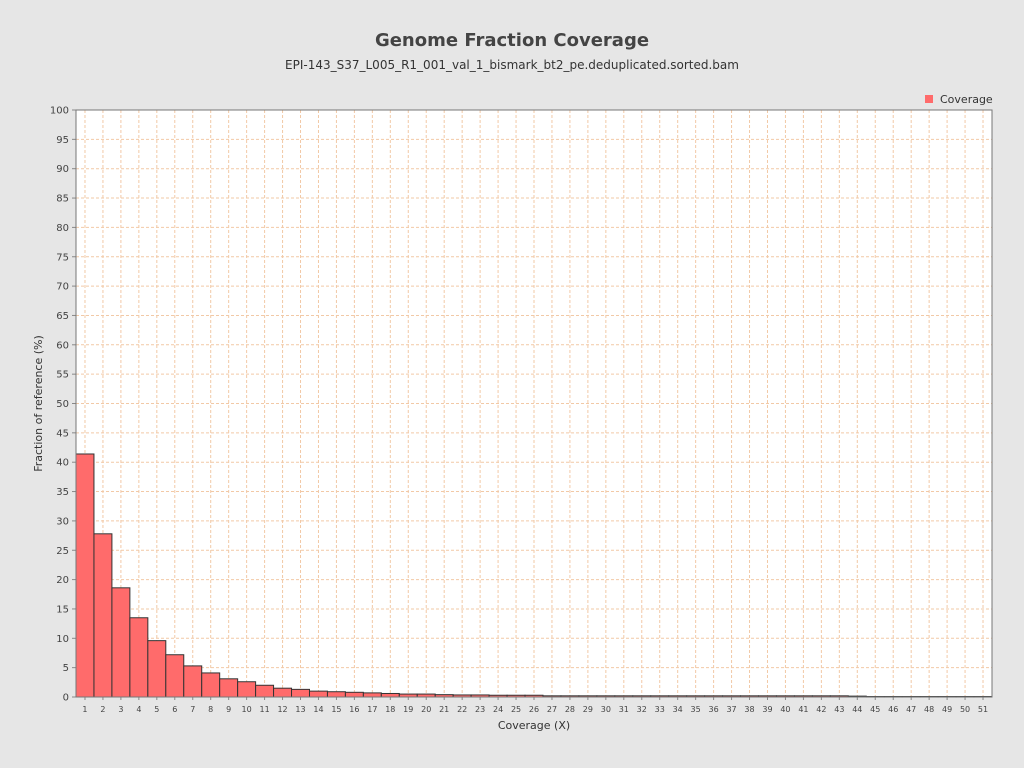  I want to click on y-tick-label: 15, so click(62, 609).